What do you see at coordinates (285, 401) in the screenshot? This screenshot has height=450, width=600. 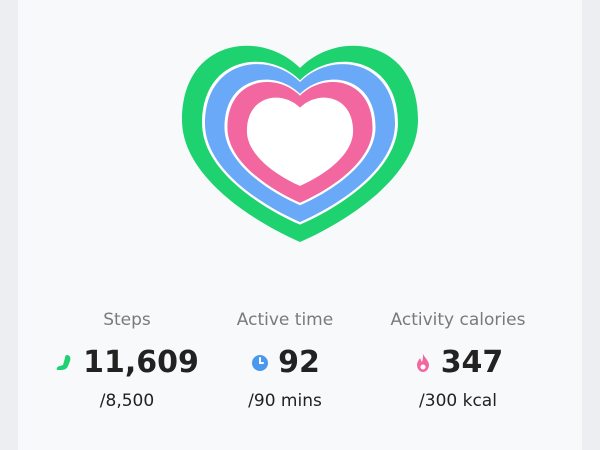 I see `stat-goal: /90 mins` at bounding box center [285, 401].